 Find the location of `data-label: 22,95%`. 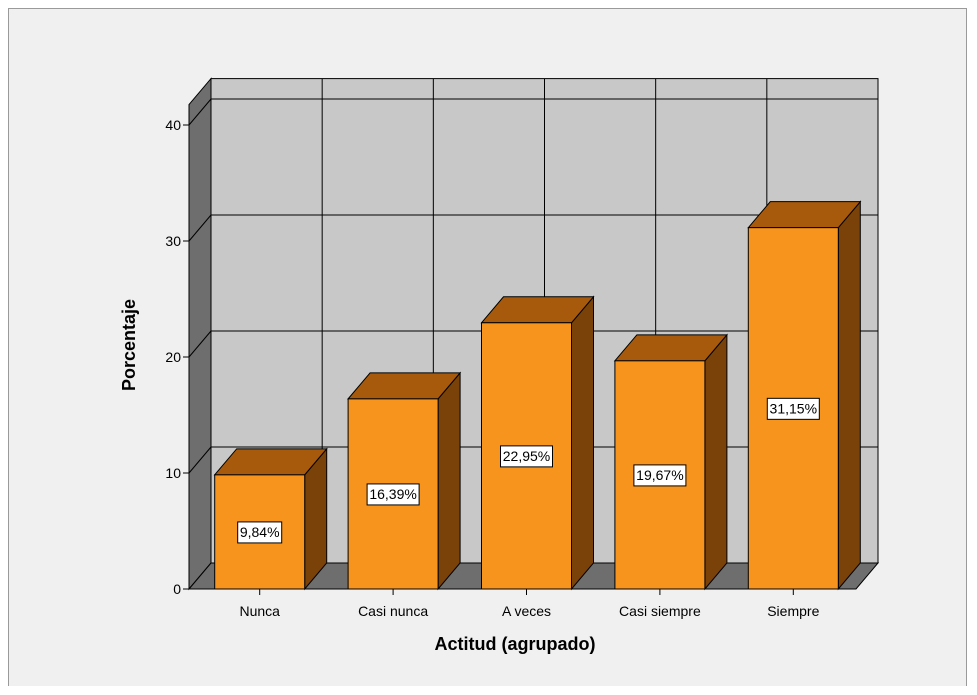

data-label: 22,95% is located at coordinates (526, 456).